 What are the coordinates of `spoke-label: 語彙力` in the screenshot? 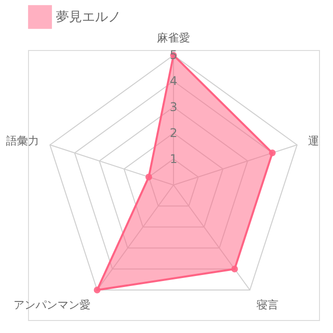 It's located at (22, 141).